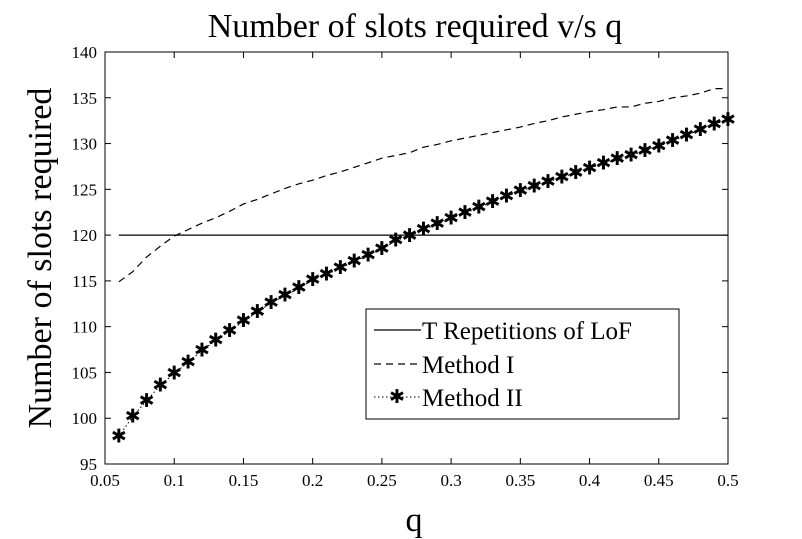 This screenshot has height=539, width=802. Describe the element at coordinates (450, 480) in the screenshot. I see `x-tick-label: 0.3` at that location.